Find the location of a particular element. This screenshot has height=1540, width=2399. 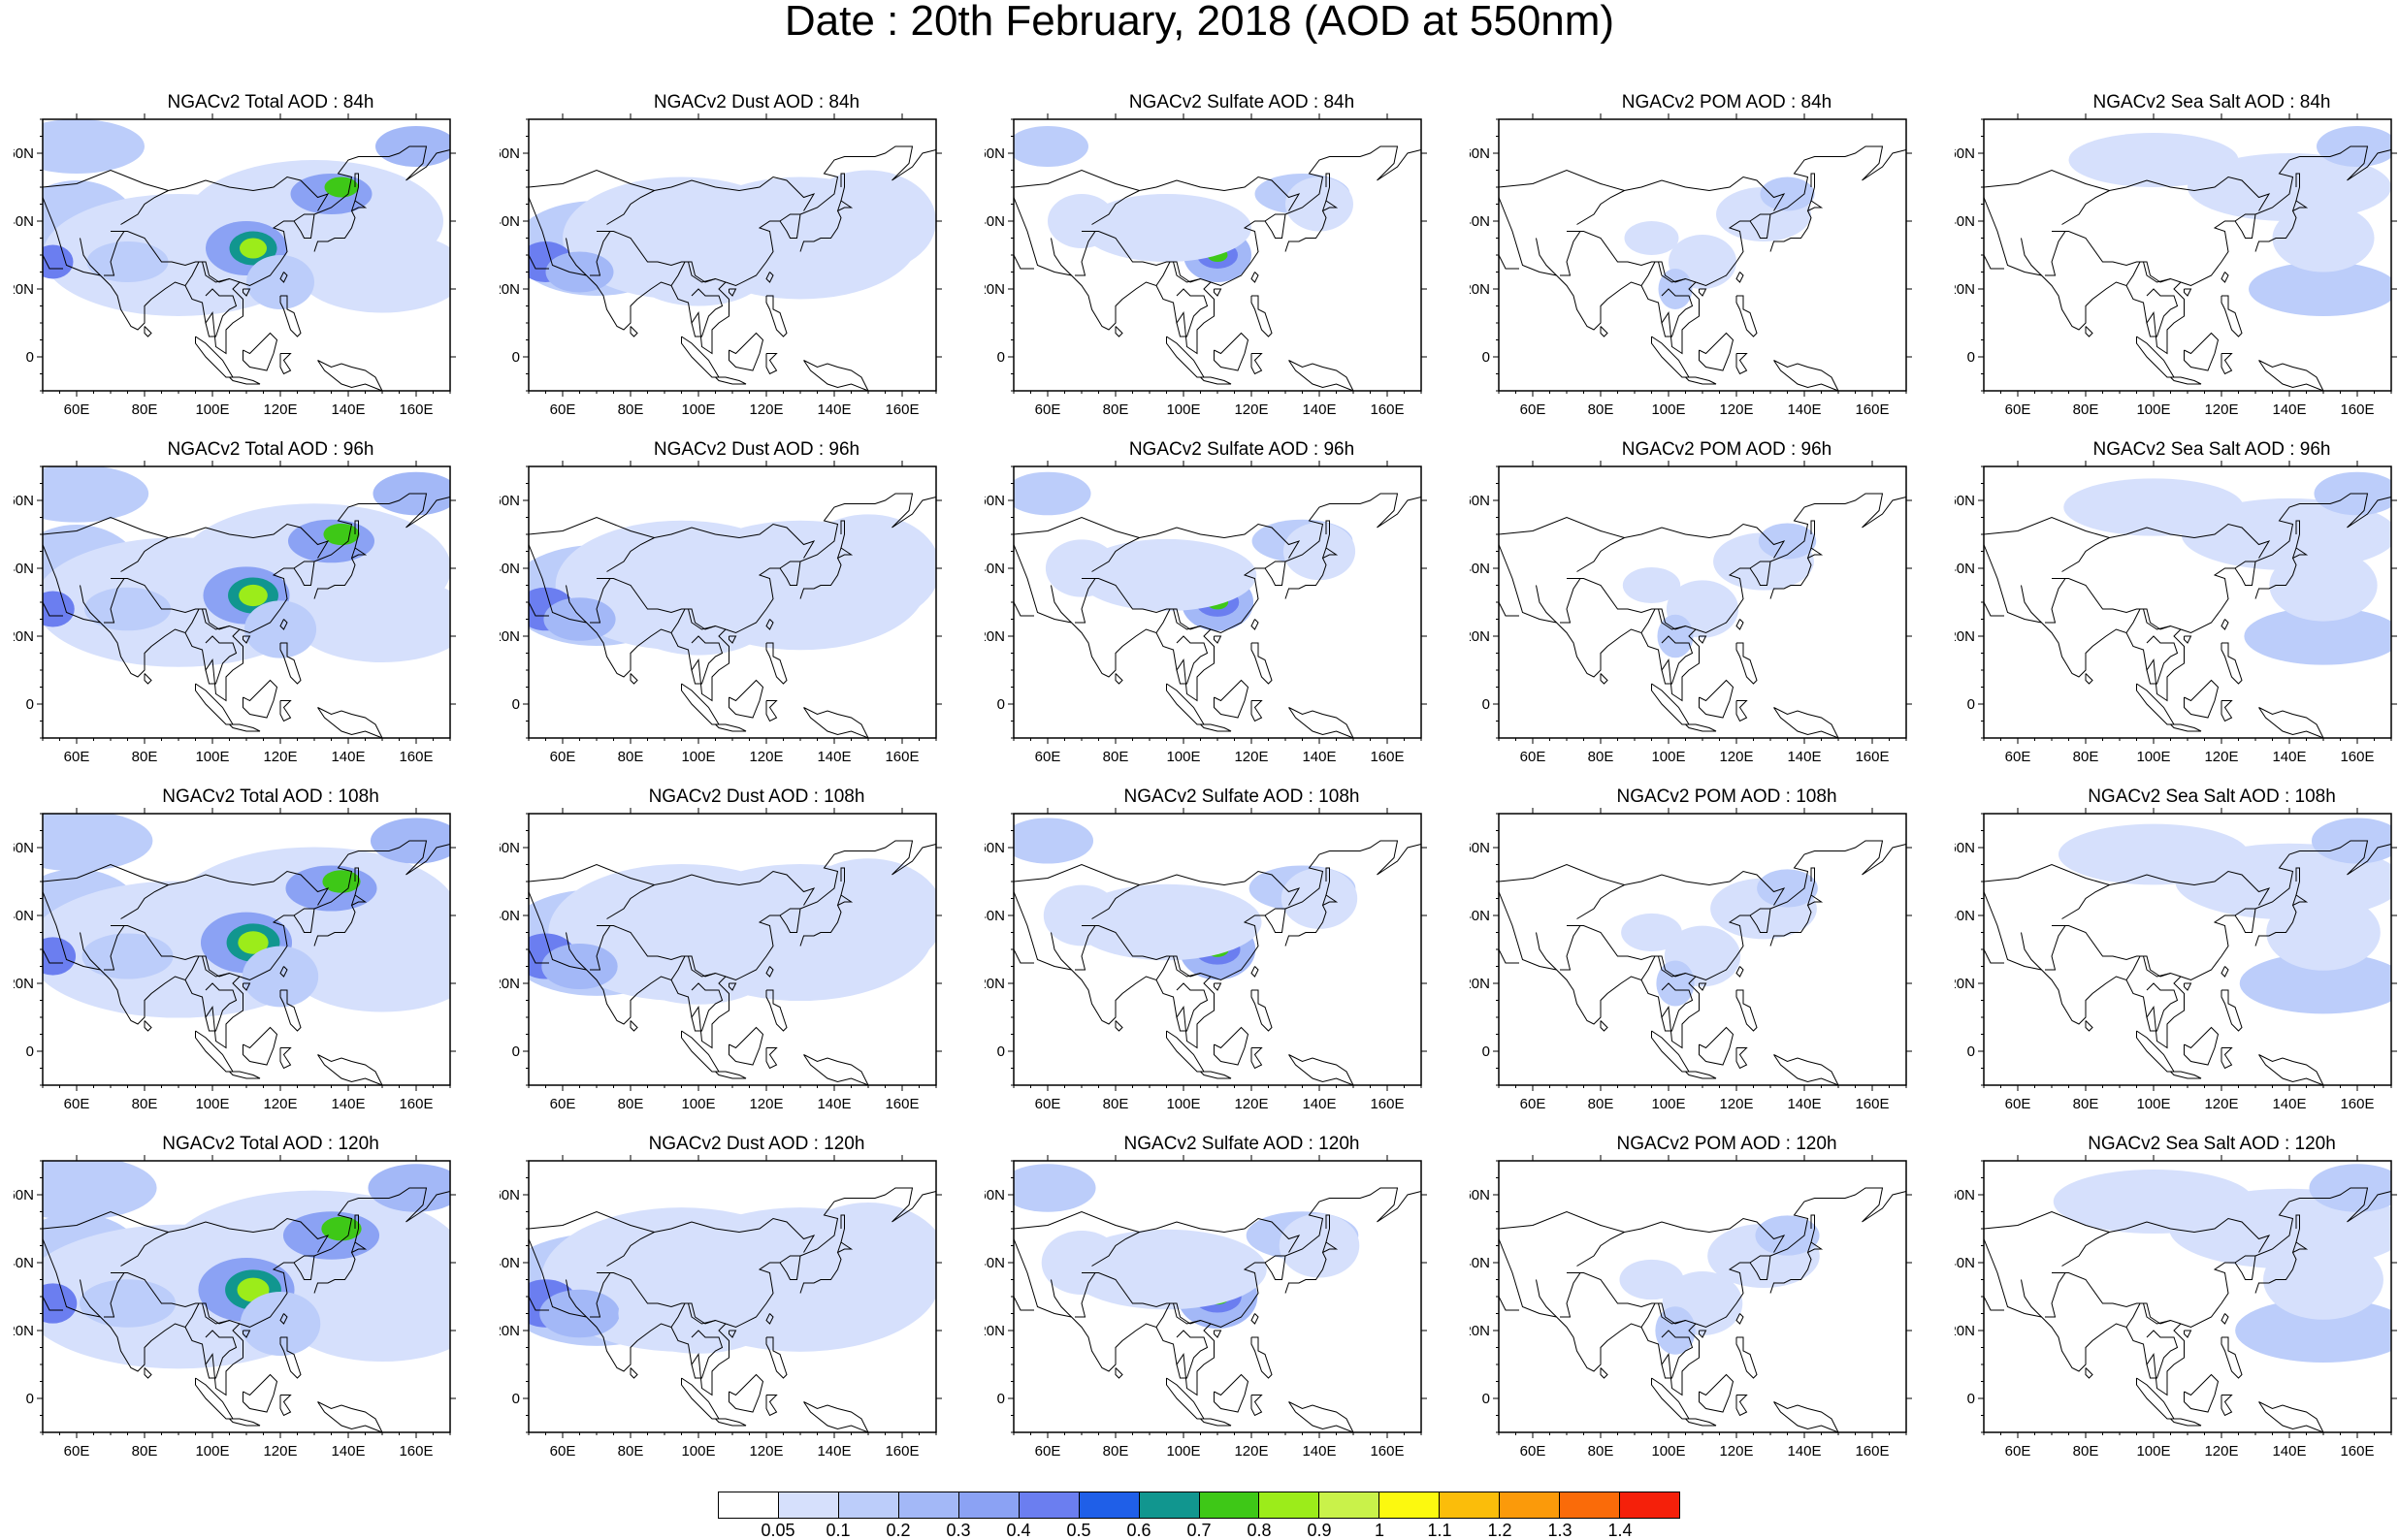

coastline-arabia is located at coordinates (53, 927).